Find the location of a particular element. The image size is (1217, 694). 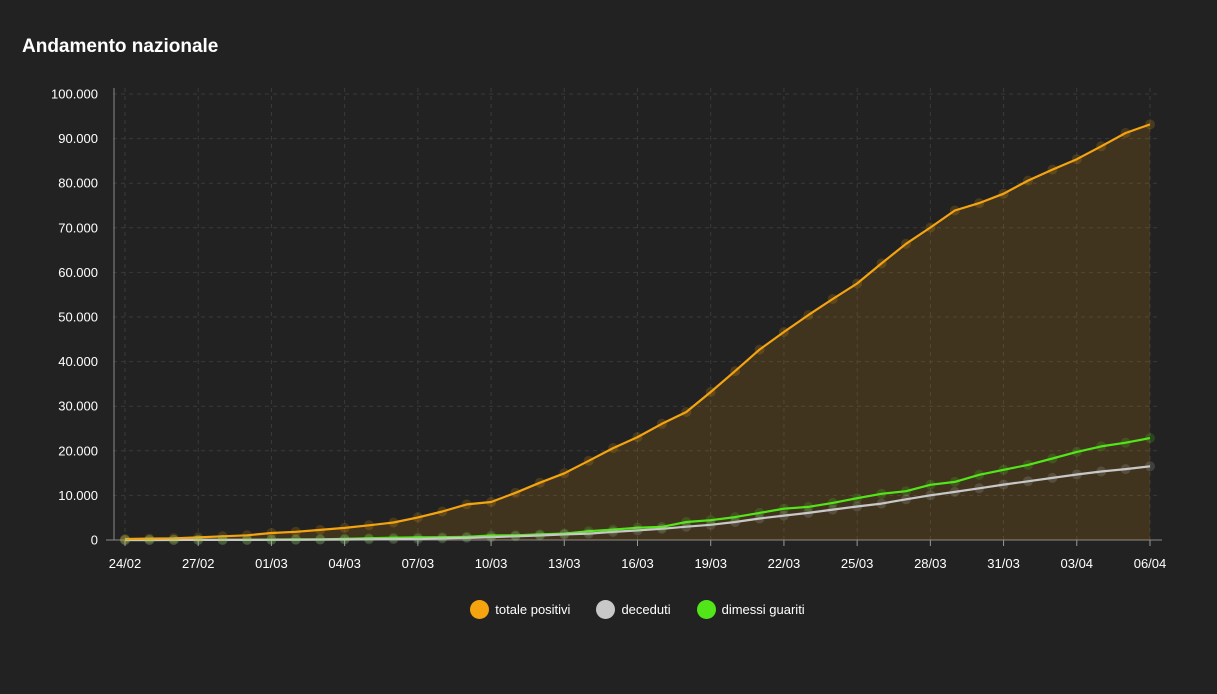

x-tick-label: 27/02 is located at coordinates (198, 563).